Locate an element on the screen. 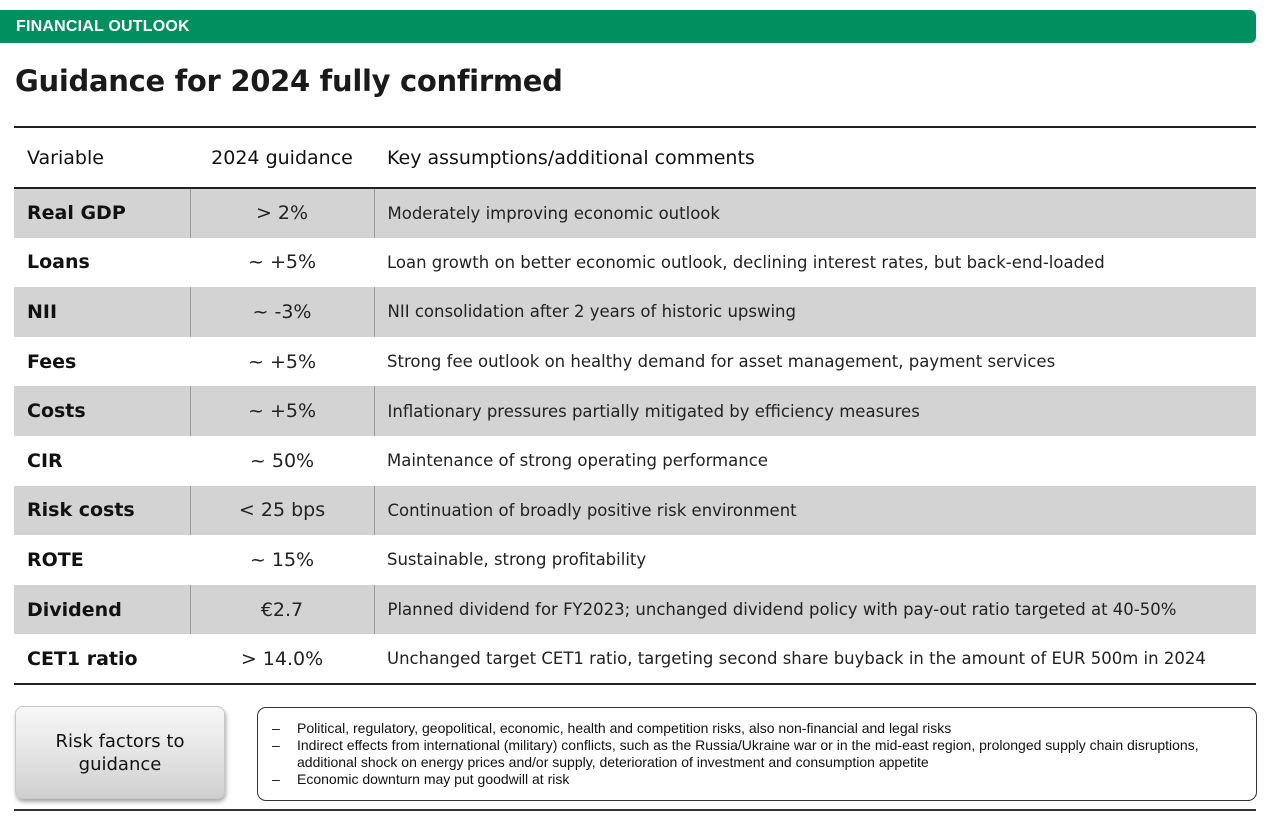  page-title: Guidance for 2024 fully confirmed is located at coordinates (289, 81).